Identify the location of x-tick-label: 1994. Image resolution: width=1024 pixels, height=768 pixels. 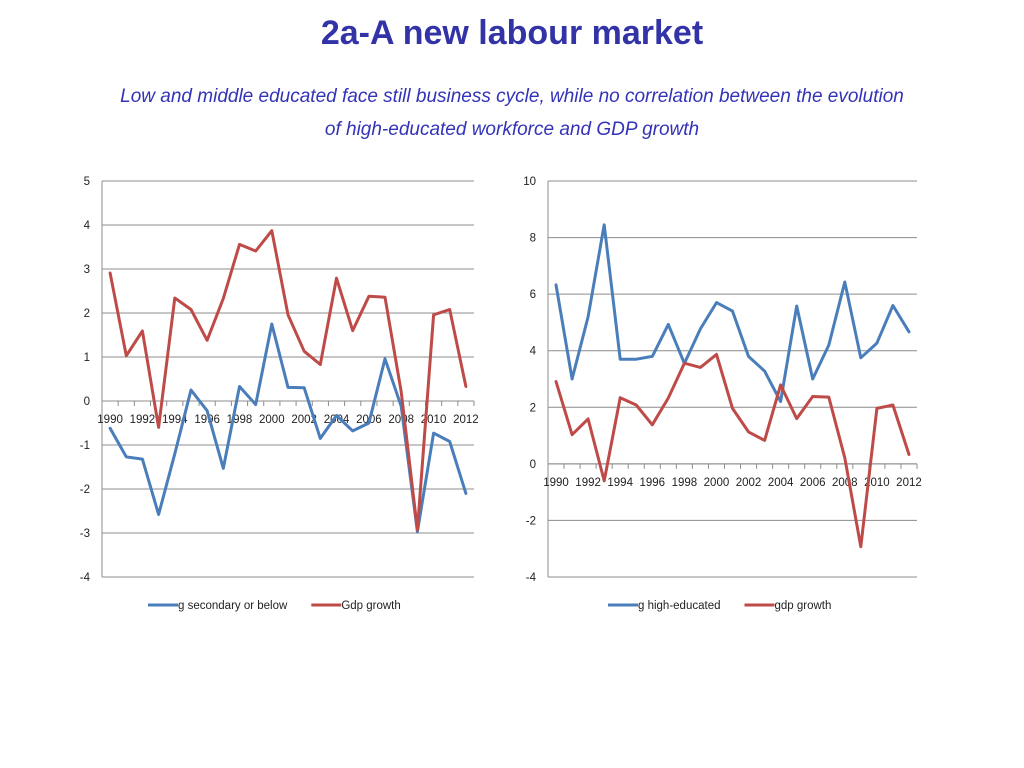
(620, 483).